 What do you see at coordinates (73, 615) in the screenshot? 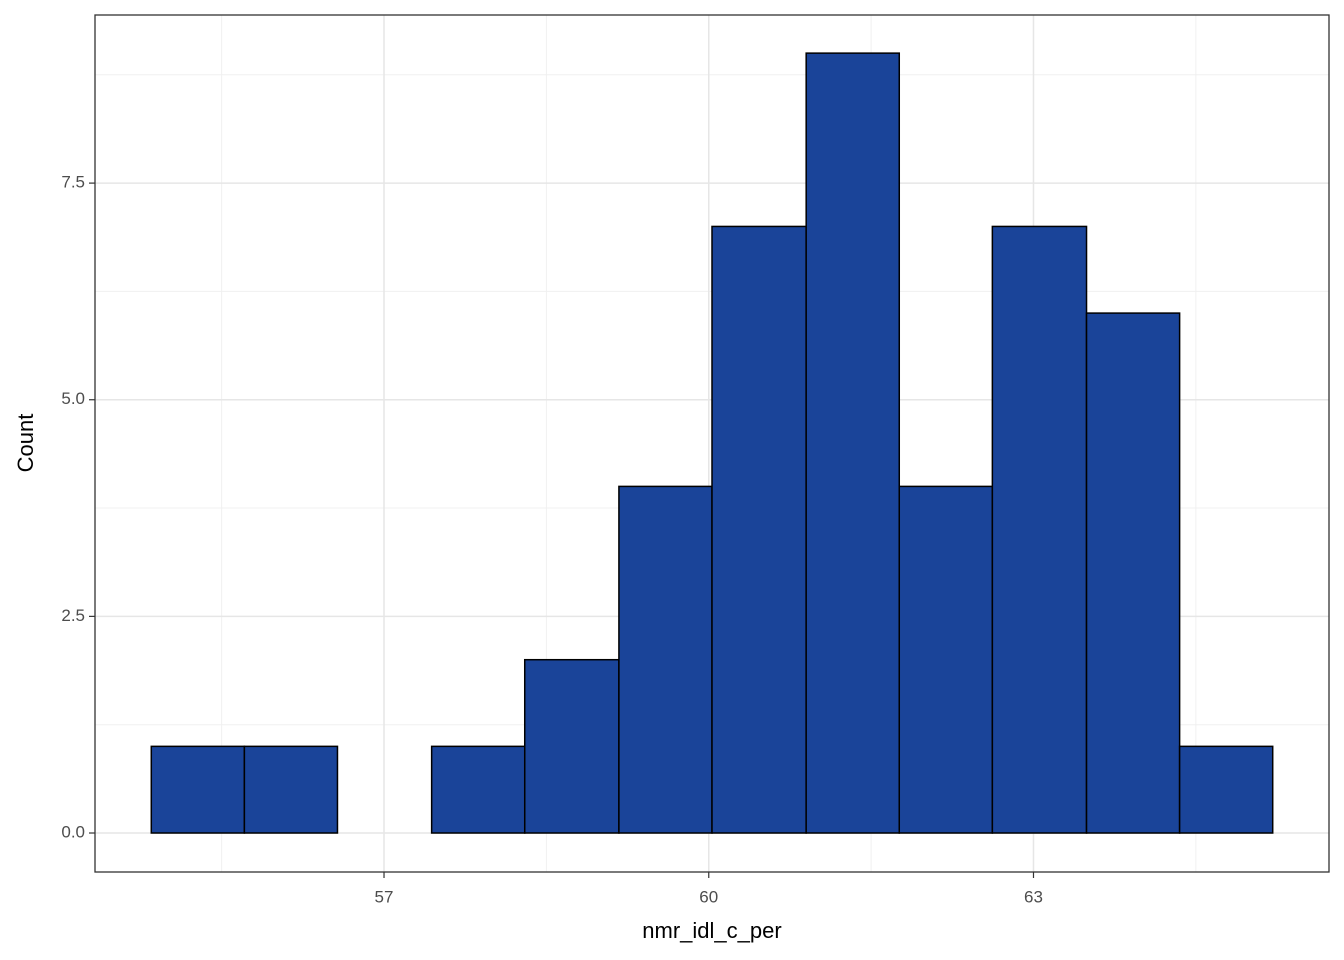
I see `y-tick-label: 2.5` at bounding box center [73, 615].